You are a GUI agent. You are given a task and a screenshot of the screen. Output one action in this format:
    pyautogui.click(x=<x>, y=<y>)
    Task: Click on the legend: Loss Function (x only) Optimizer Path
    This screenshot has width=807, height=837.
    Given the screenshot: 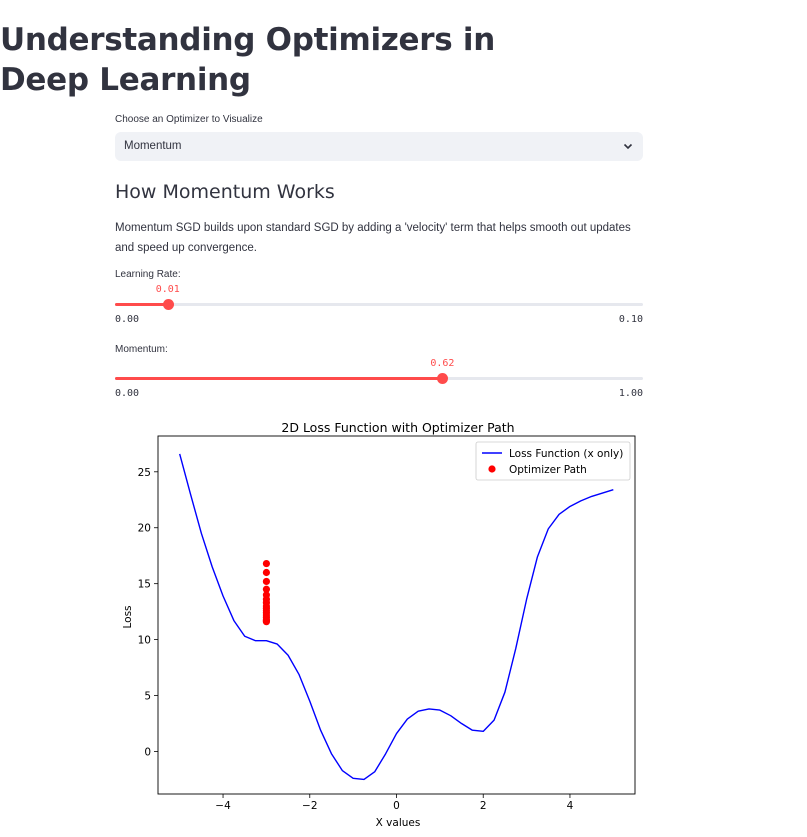 What is the action you would take?
    pyautogui.click(x=553, y=461)
    